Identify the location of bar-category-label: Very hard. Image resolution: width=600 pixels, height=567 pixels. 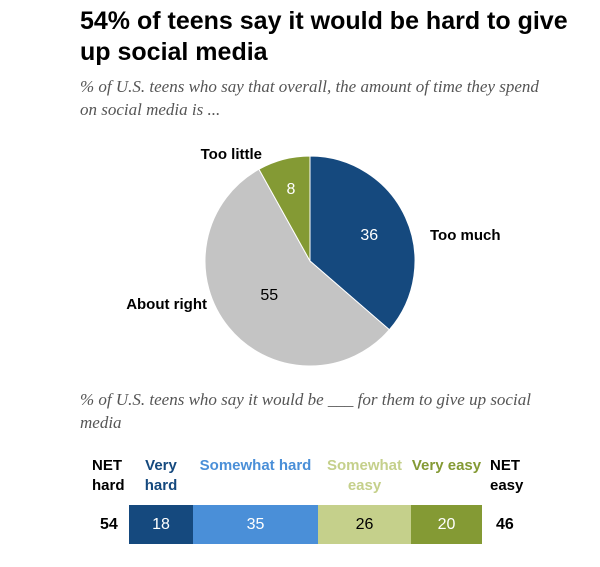
(161, 475).